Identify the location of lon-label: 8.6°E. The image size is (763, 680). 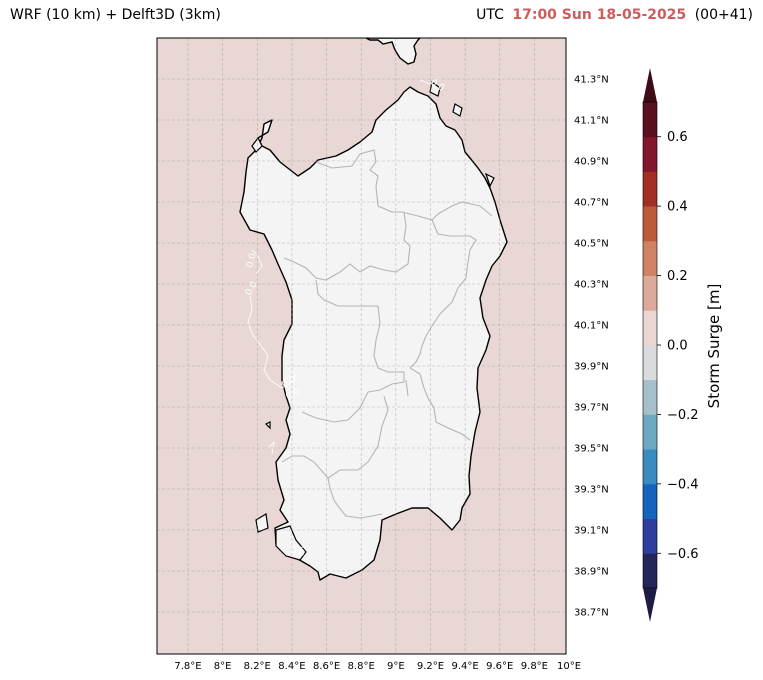
(326, 666).